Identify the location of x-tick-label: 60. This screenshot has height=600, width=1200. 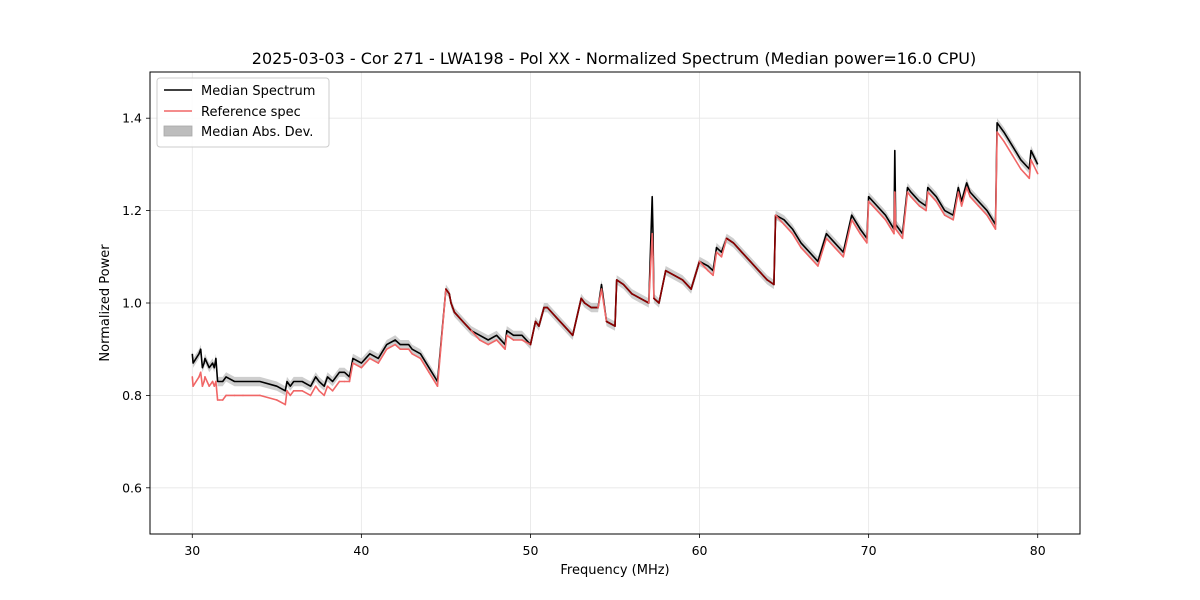
(700, 550).